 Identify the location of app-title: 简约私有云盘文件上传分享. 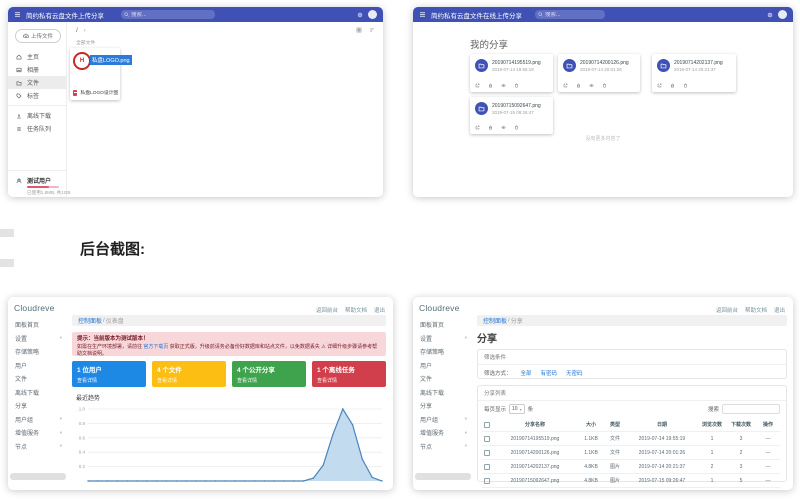
(65, 16).